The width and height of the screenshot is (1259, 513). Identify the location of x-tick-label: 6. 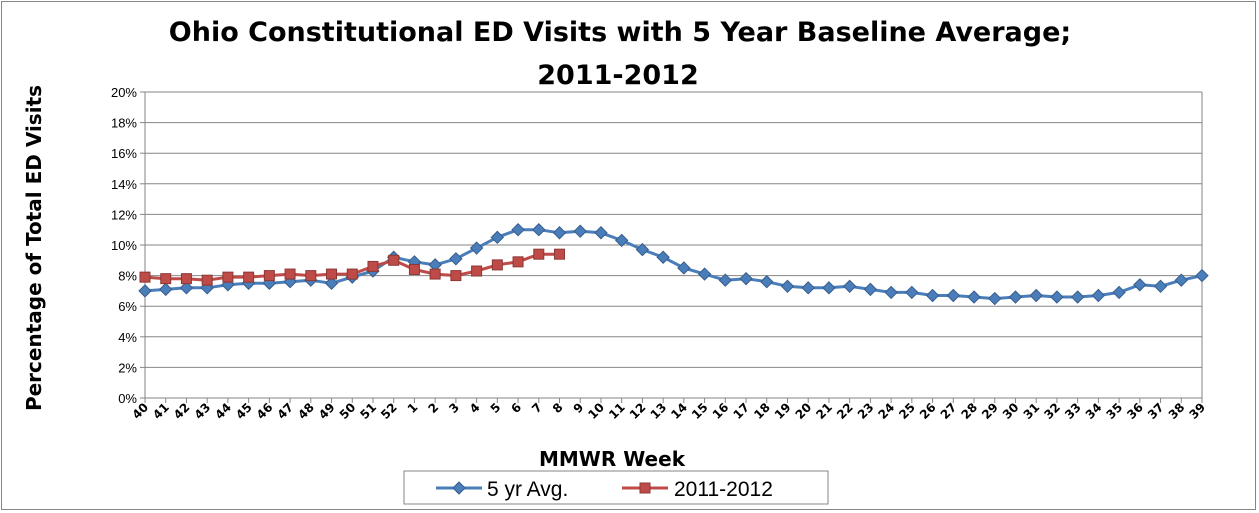
(516, 408).